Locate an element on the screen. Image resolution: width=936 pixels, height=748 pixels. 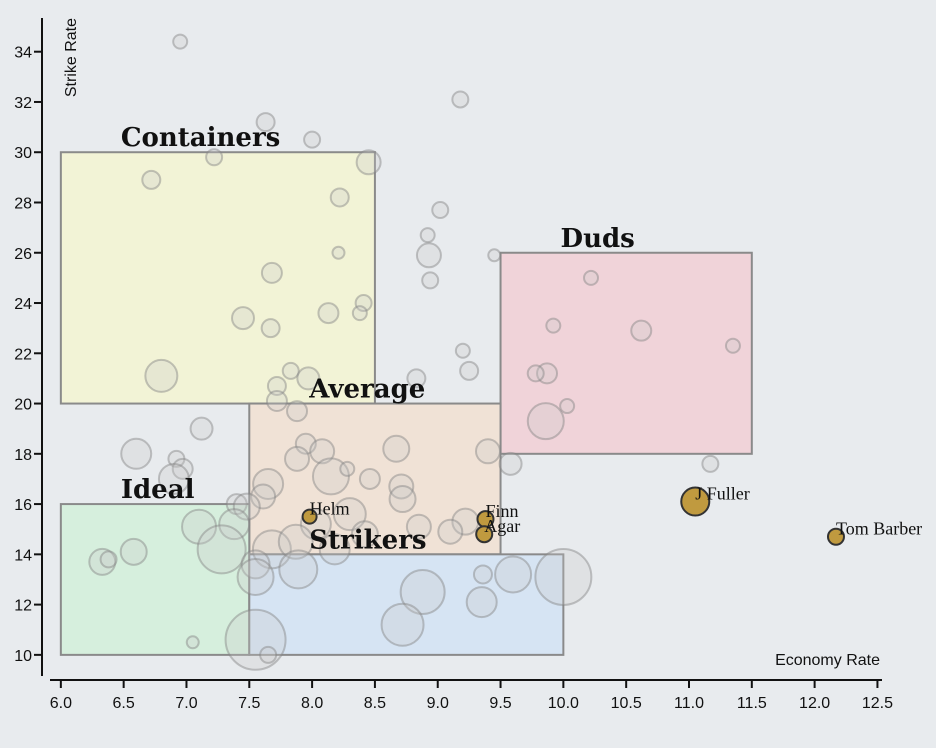
player-label: Finn is located at coordinates (501, 511).